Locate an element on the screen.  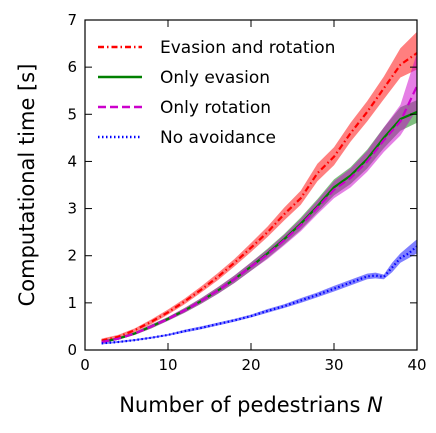
x-tick-label: 30 is located at coordinates (333, 365).